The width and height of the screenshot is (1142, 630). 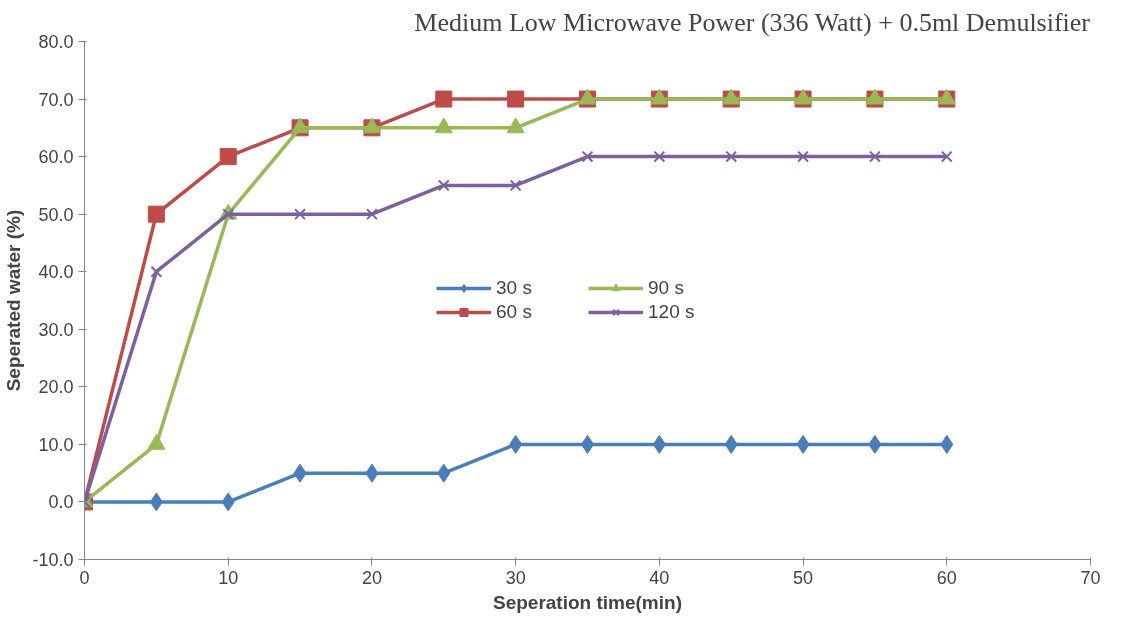 I want to click on legend-label: 90 s, so click(x=666, y=288).